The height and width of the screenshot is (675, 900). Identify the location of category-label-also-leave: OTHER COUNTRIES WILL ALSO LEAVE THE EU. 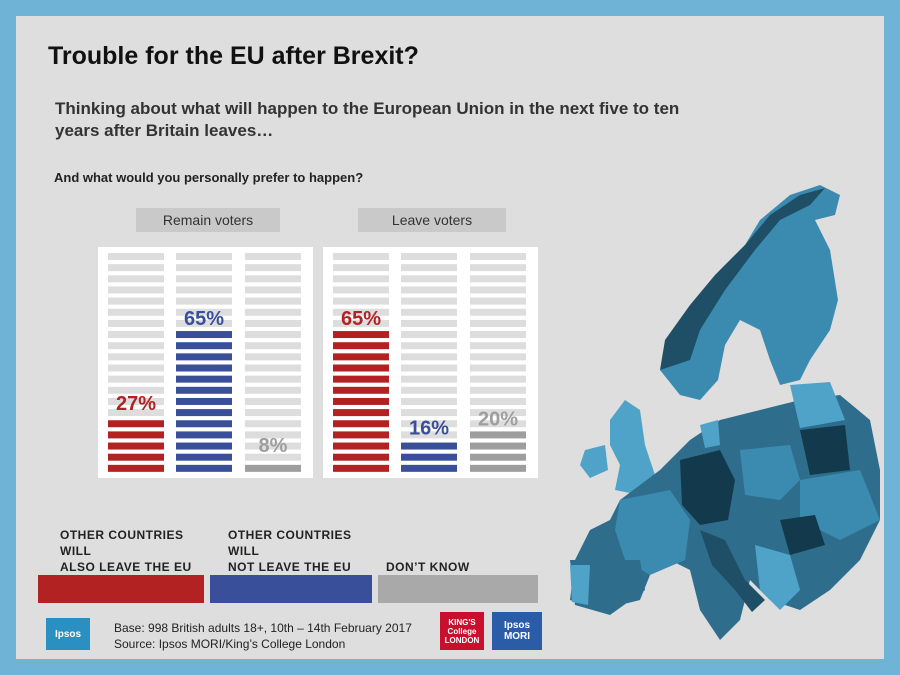
(126, 551).